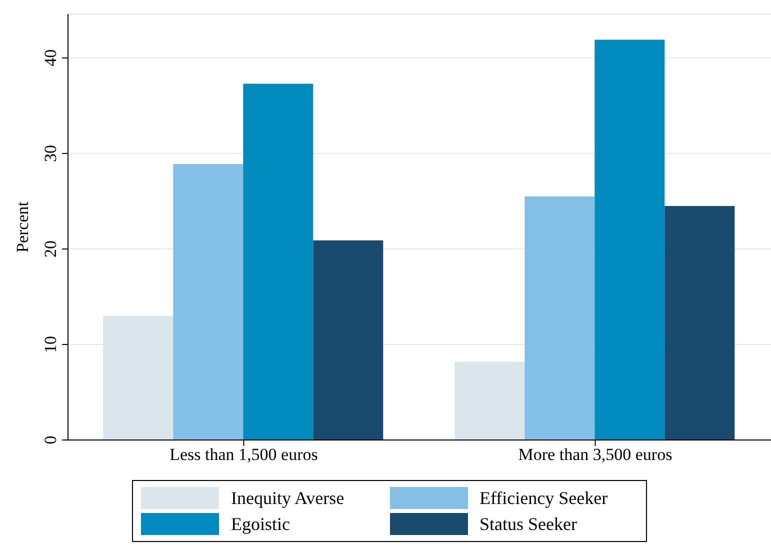 This screenshot has width=771, height=550. Describe the element at coordinates (260, 524) in the screenshot. I see `legend-label: Egoistic` at that location.